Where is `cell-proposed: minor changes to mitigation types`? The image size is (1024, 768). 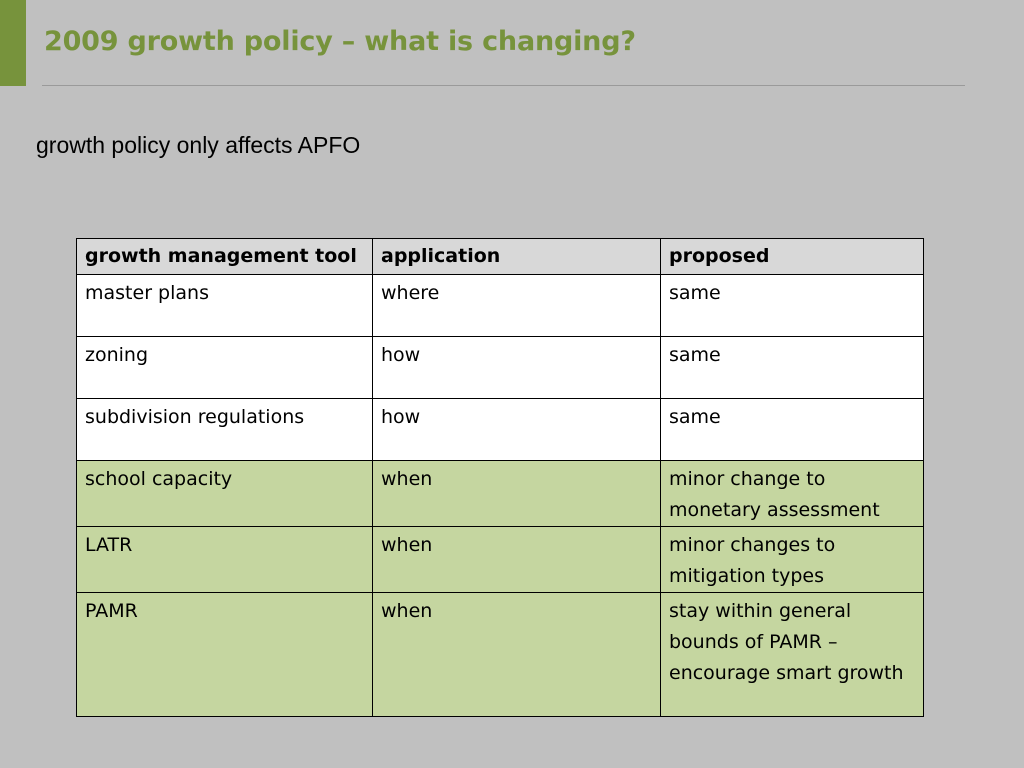 cell-proposed: minor changes to mitigation types is located at coordinates (792, 559).